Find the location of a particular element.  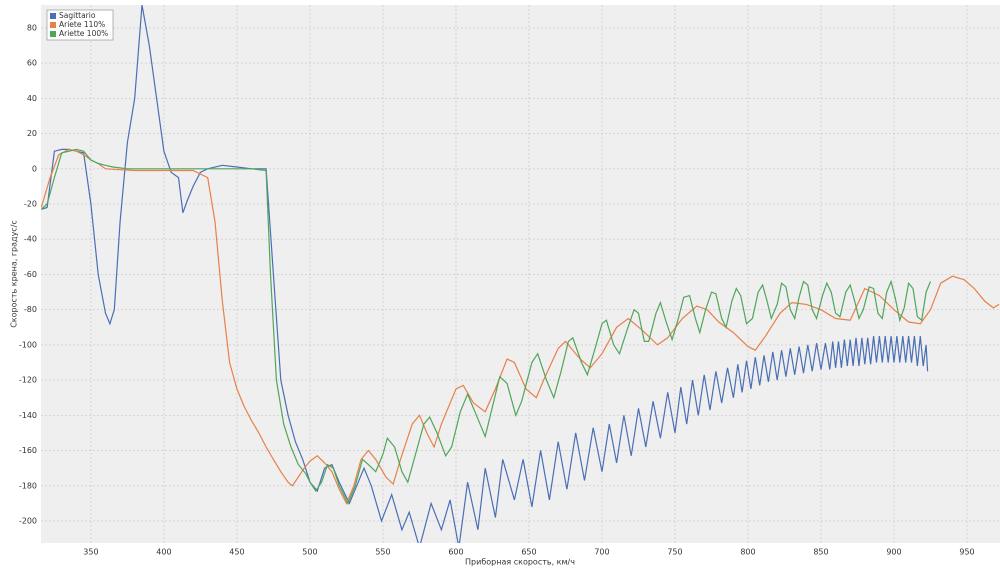

legend-box is located at coordinates (80, 25).